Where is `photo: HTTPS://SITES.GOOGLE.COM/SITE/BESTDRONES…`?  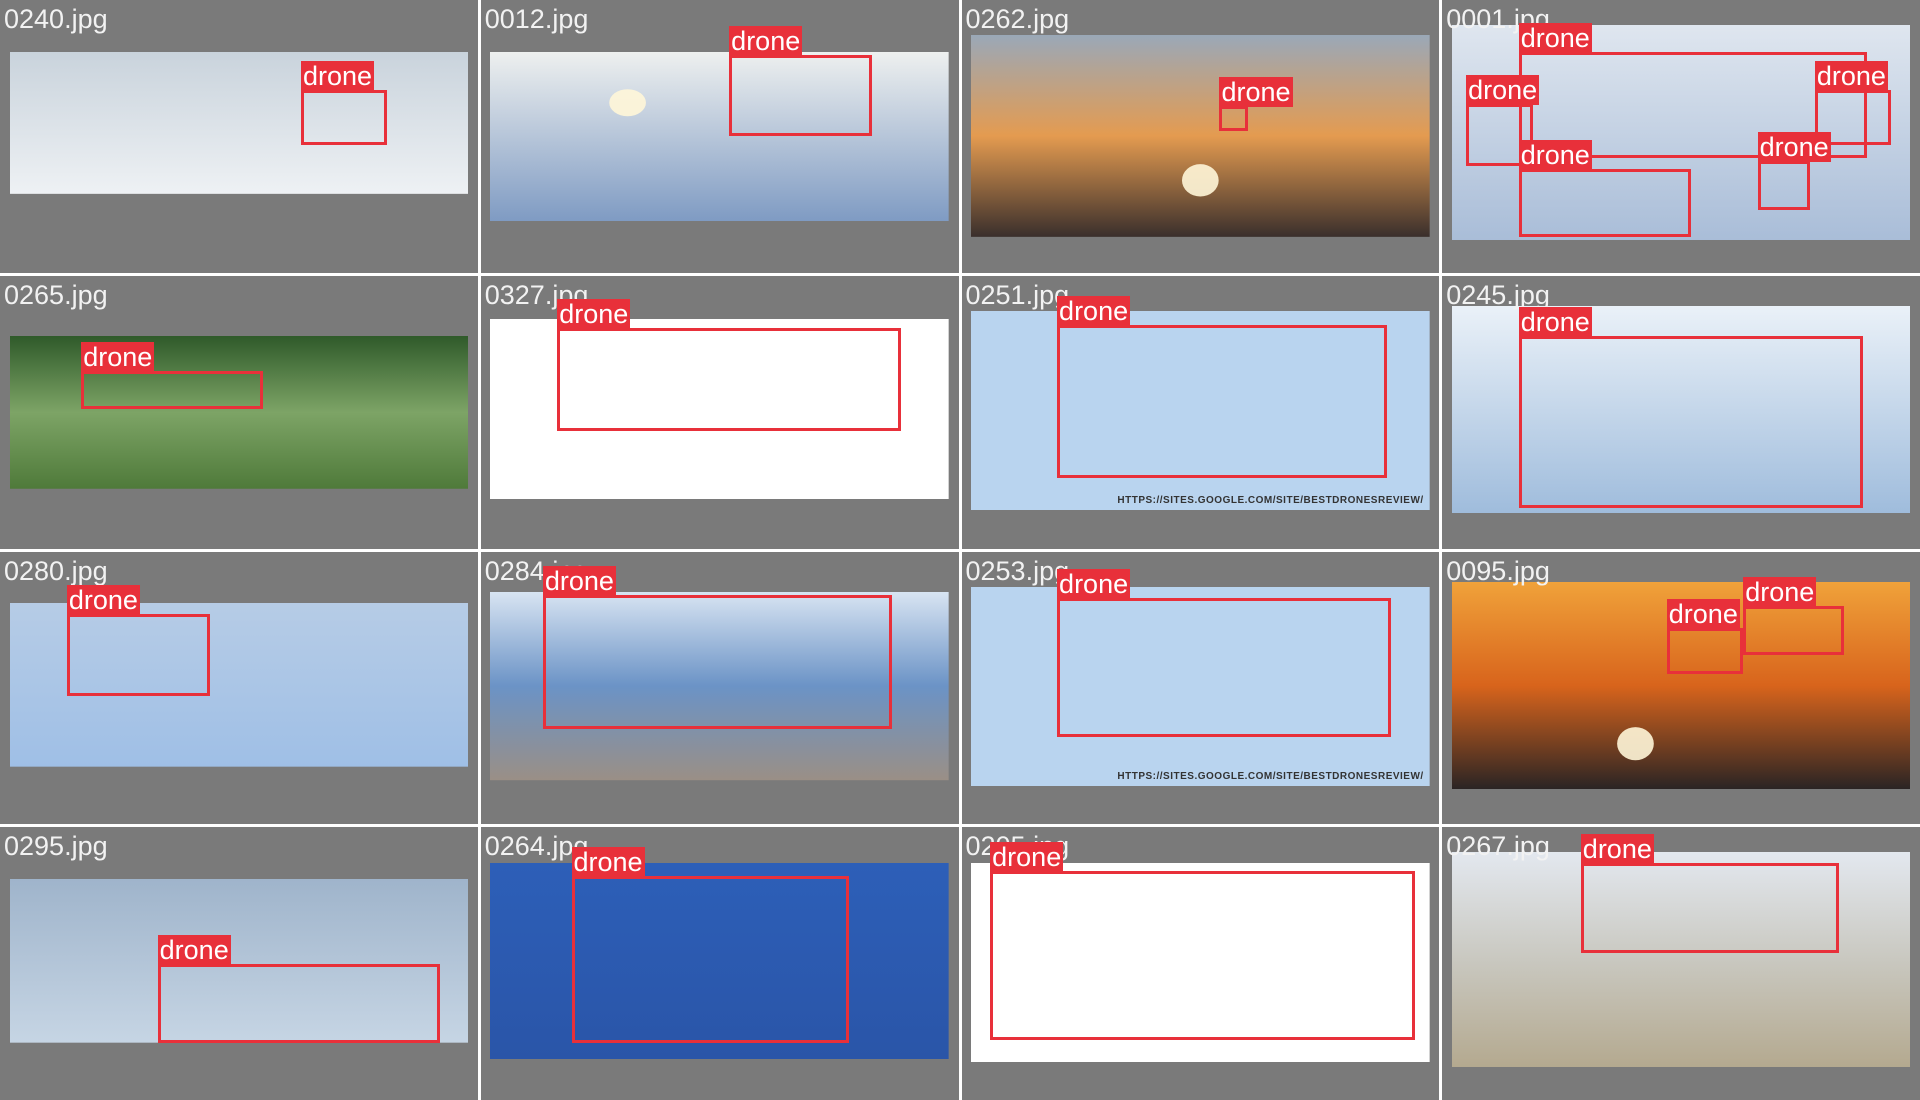 photo: HTTPS://SITES.GOOGLE.COM/SITE/BESTDRONES… is located at coordinates (1200, 686).